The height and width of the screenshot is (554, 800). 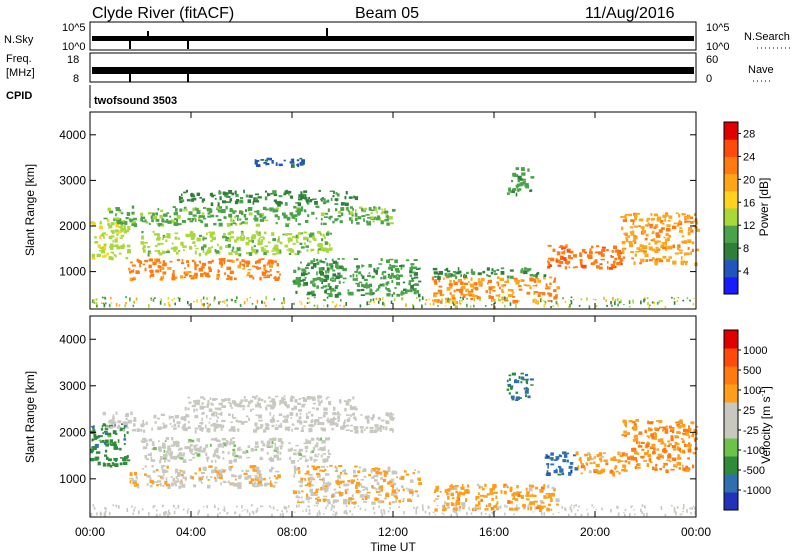 What do you see at coordinates (660, 239) in the screenshot?
I see `heatmap-region` at bounding box center [660, 239].